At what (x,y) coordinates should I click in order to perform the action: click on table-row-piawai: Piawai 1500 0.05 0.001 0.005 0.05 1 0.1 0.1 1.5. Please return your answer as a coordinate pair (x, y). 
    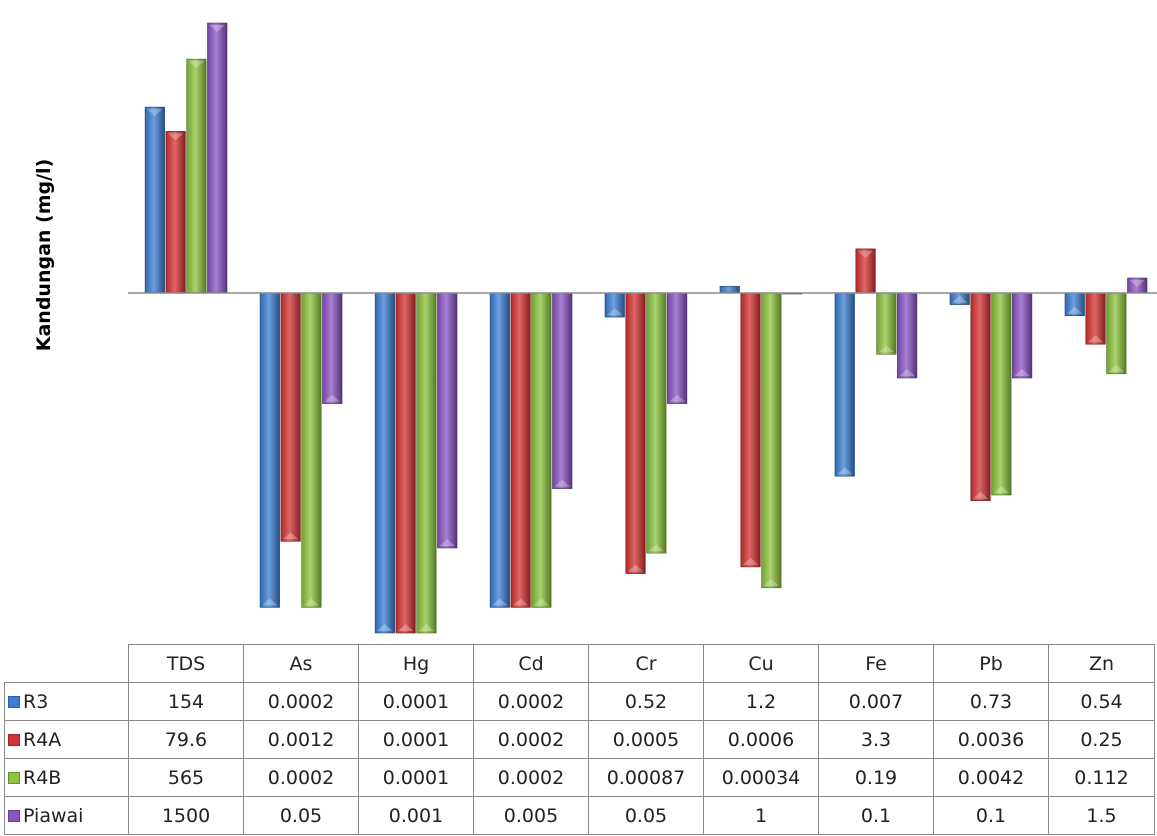
    Looking at the image, I should click on (579, 815).